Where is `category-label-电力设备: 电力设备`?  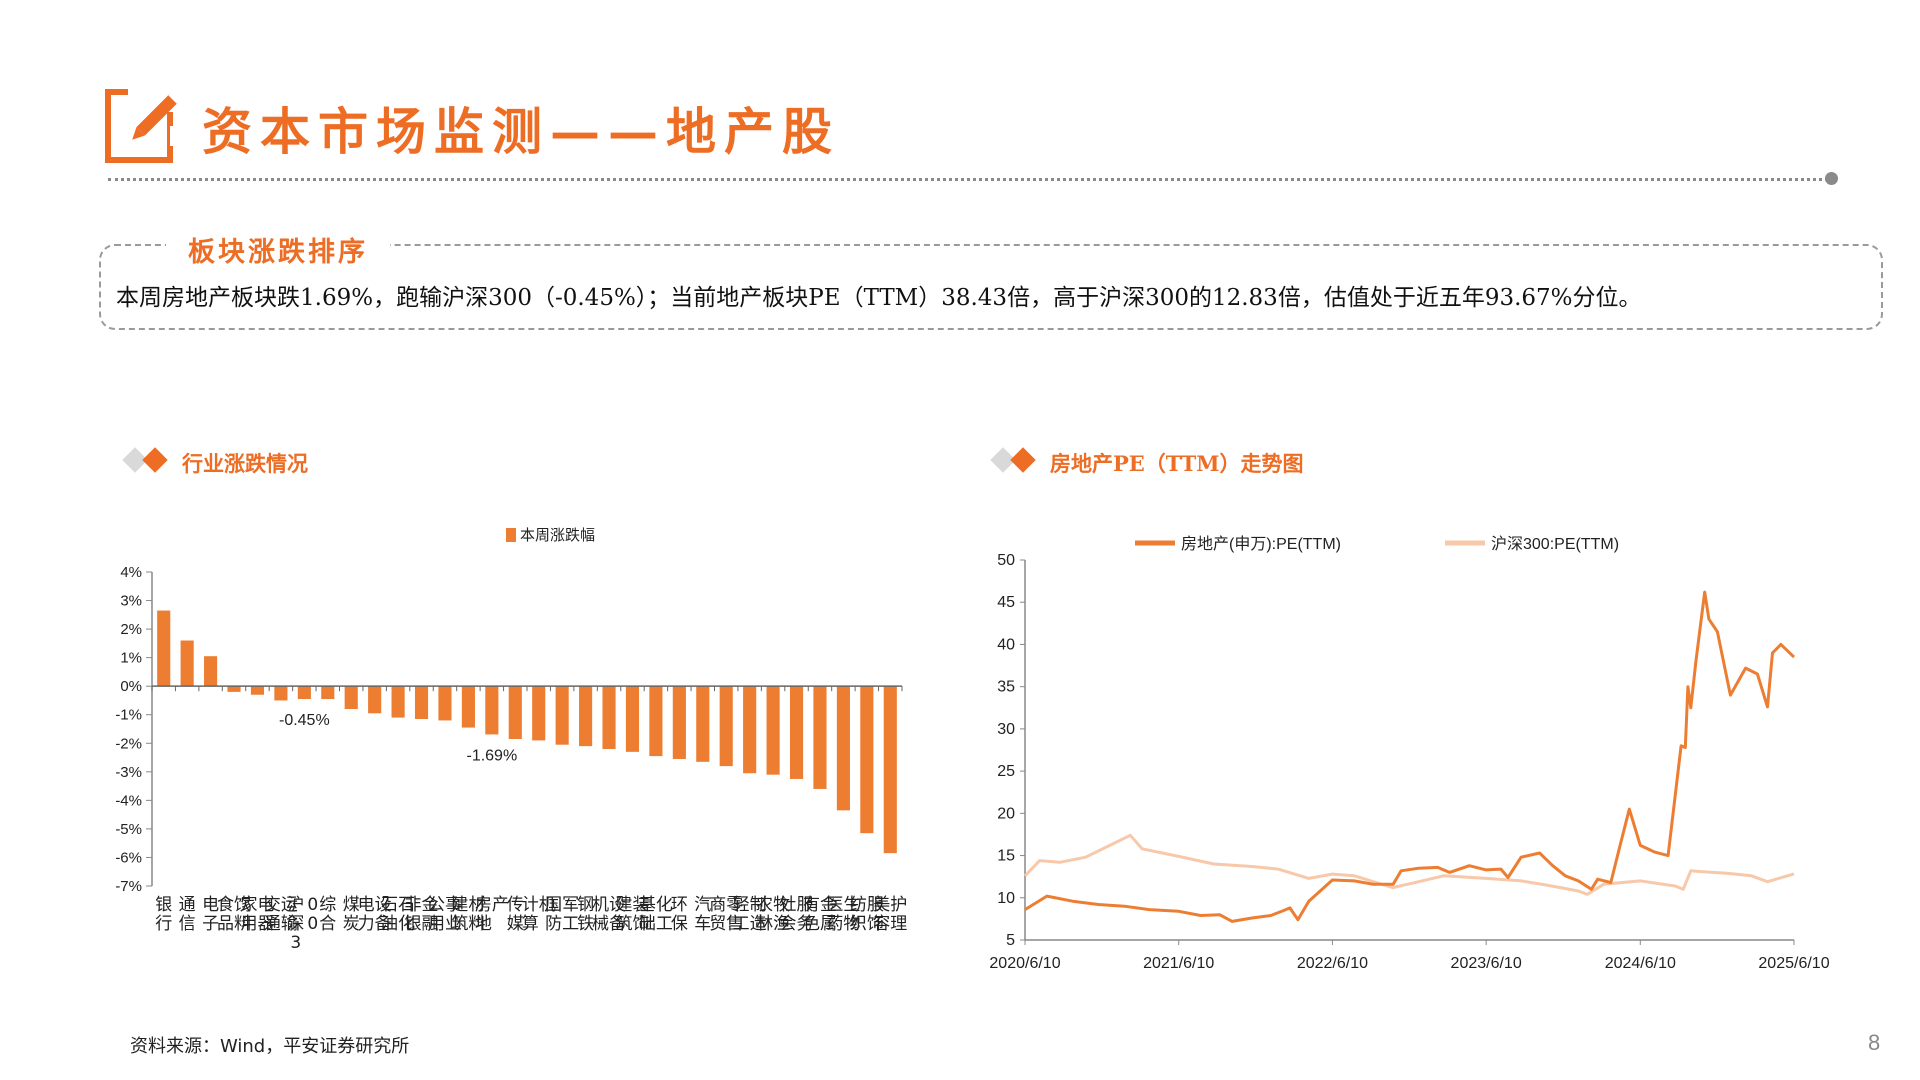 category-label-电力设备: 电力设备 is located at coordinates (375, 914).